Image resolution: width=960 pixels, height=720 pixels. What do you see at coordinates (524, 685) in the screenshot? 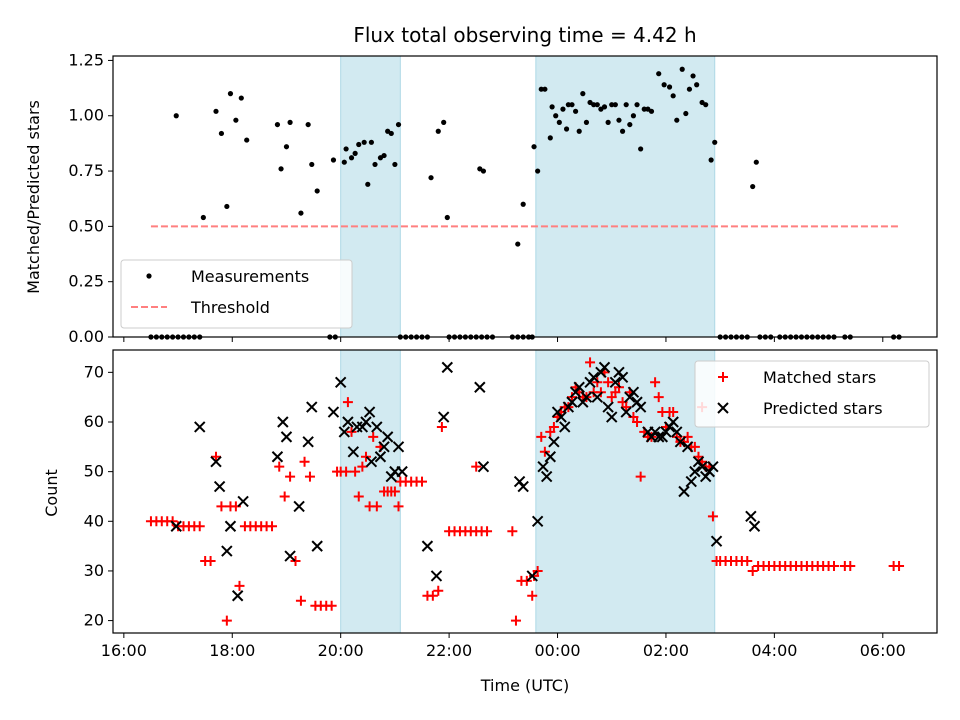
I see `x-axis-label: Time (UTC)` at bounding box center [524, 685].